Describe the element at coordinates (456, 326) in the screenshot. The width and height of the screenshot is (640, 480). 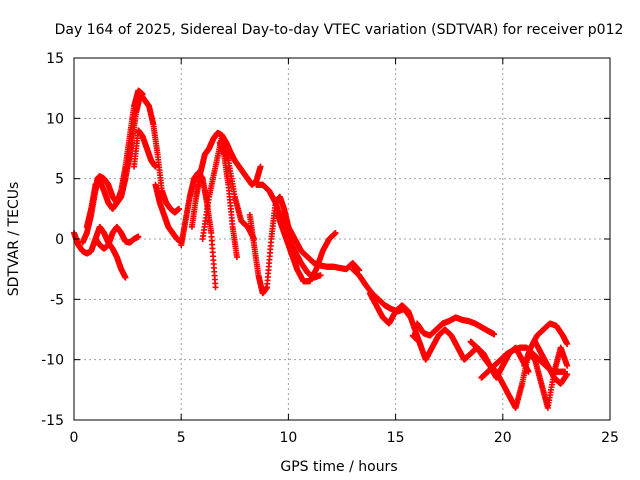
I see `series-arc19` at that location.